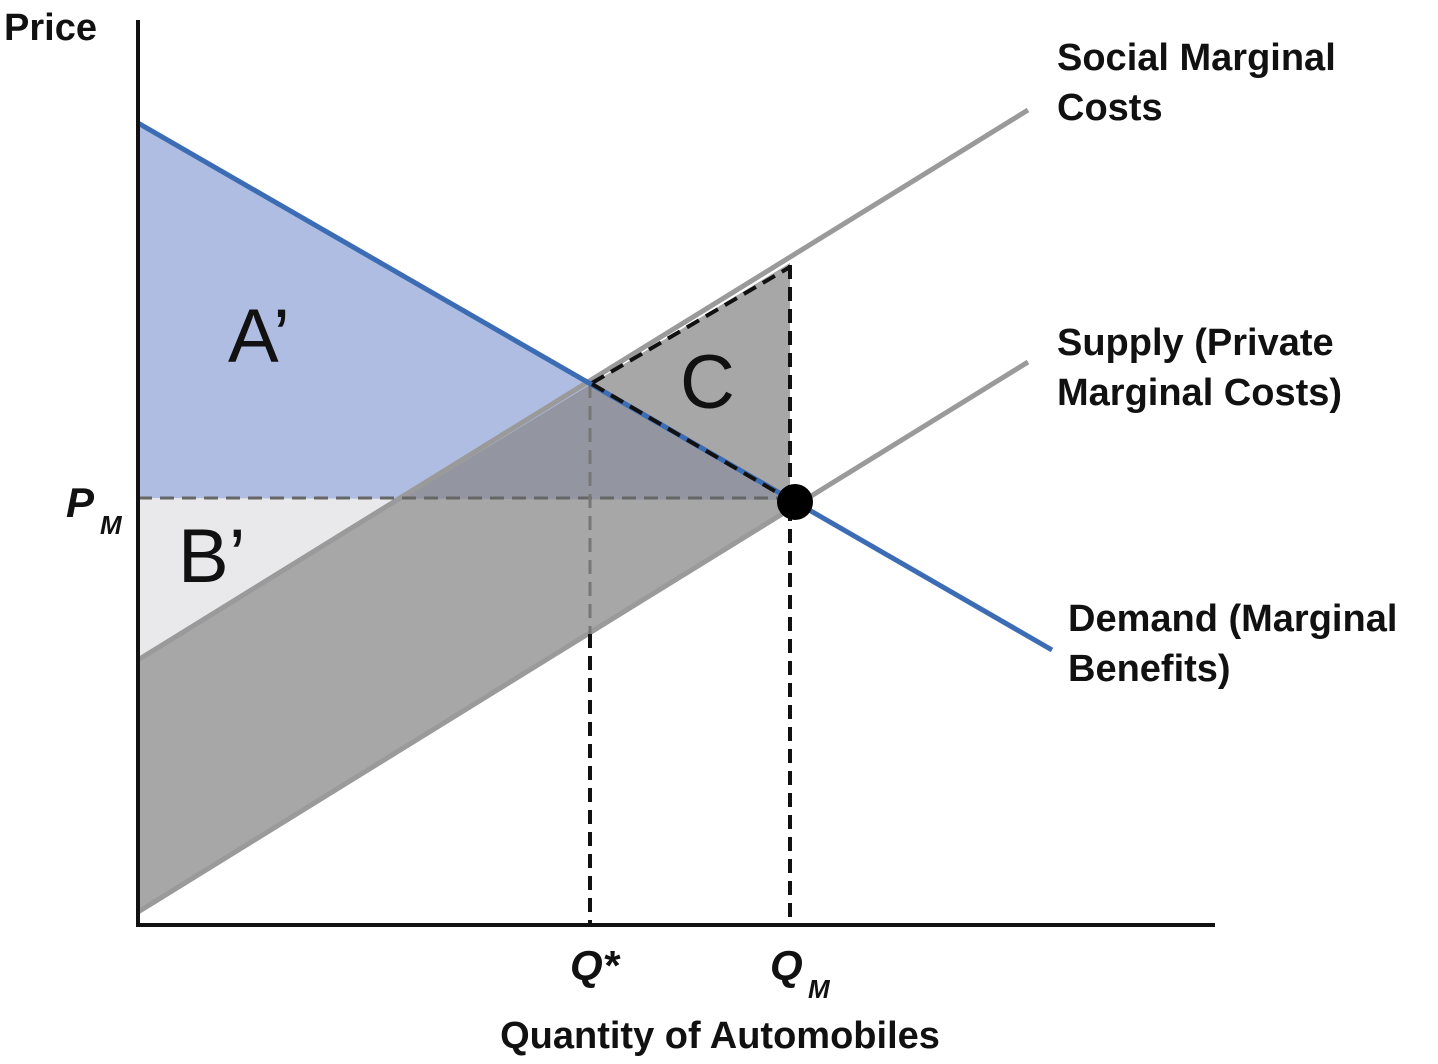  I want to click on qstar-label: Q*, so click(595, 966).